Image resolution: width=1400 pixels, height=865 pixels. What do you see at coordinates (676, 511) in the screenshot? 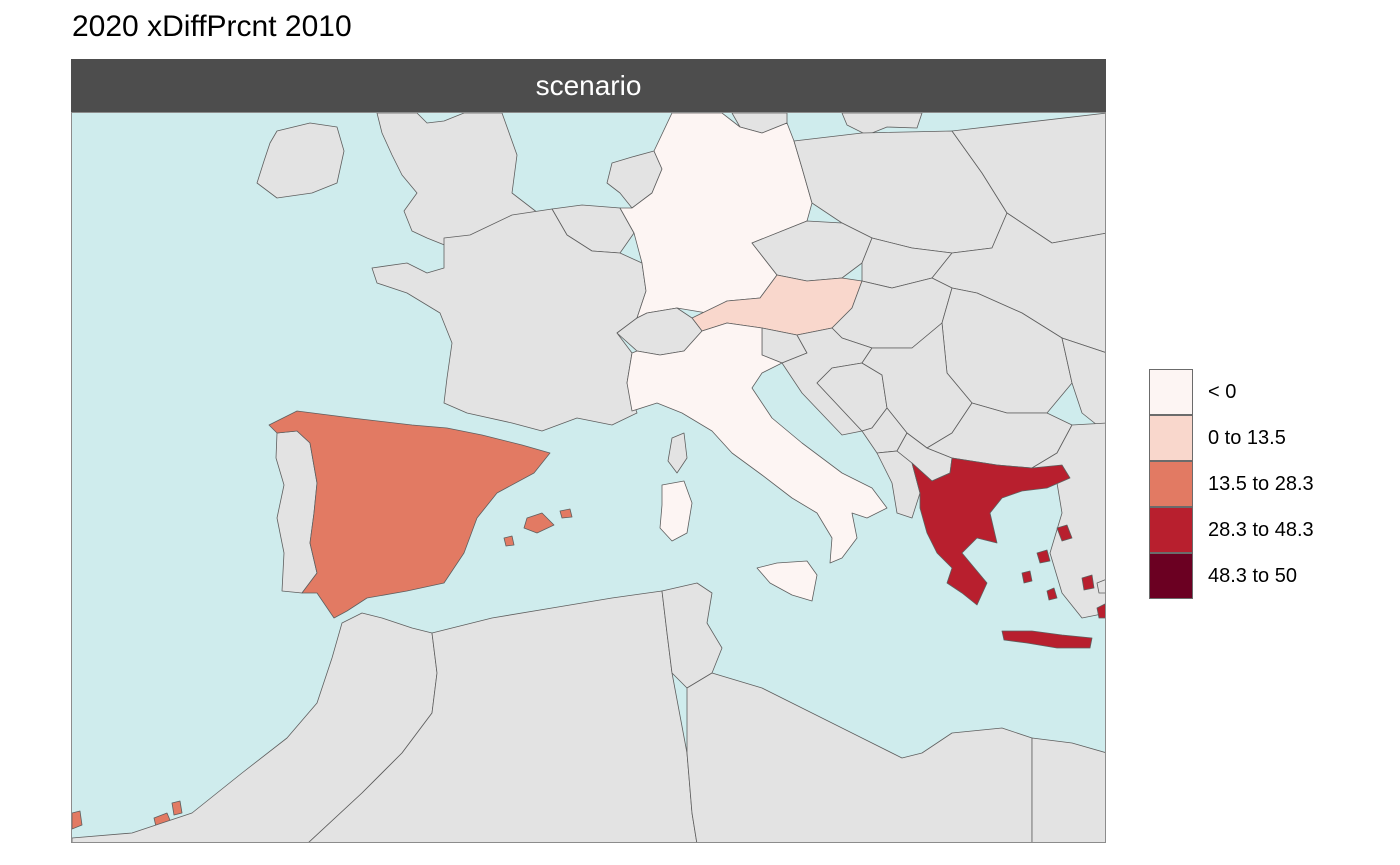
I see `sardinia` at bounding box center [676, 511].